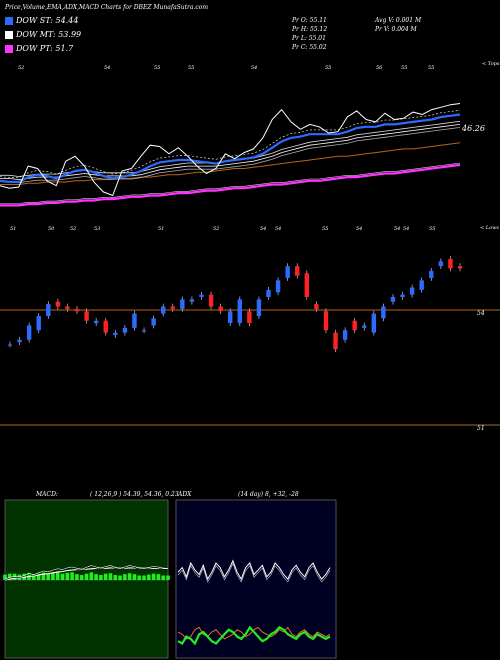  Describe the element at coordinates (9, 49) in the screenshot. I see `legend-swatch-pt` at that location.